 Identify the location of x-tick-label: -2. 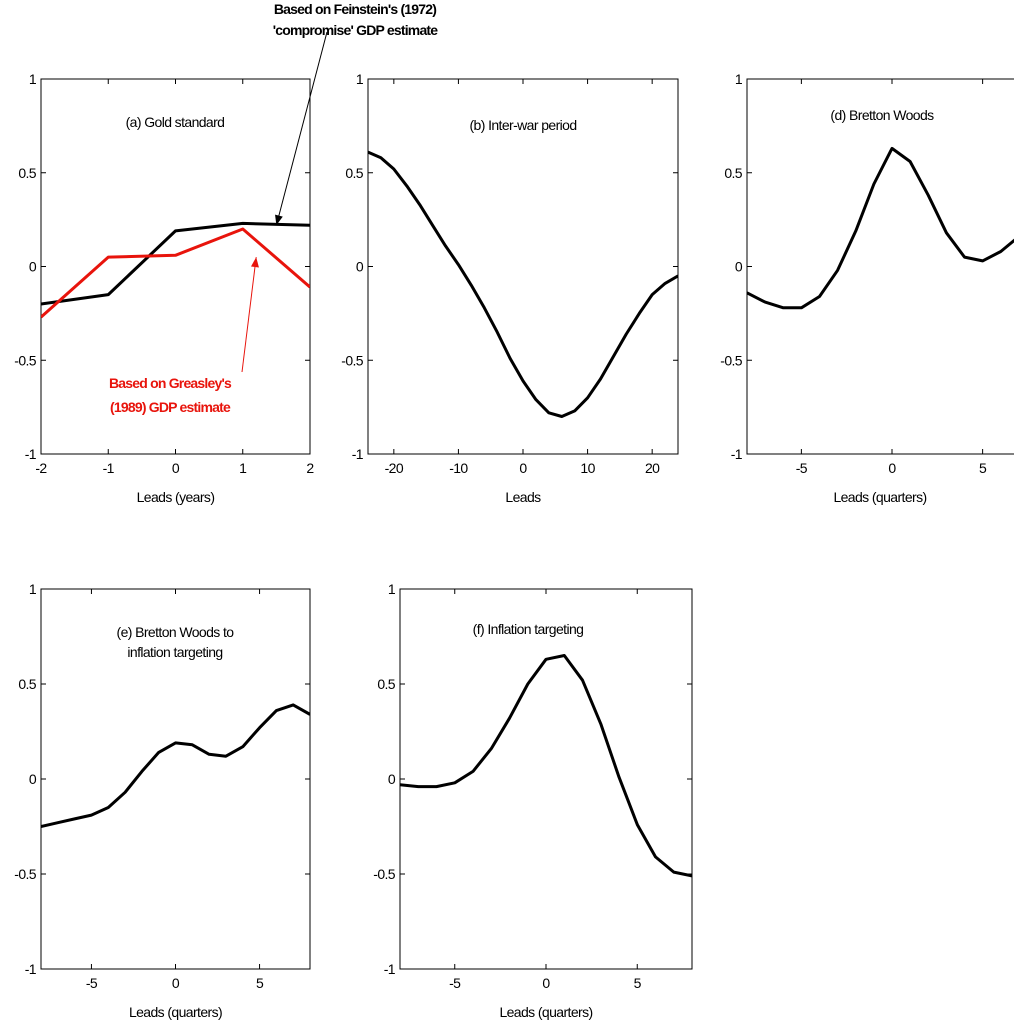
(41, 468).